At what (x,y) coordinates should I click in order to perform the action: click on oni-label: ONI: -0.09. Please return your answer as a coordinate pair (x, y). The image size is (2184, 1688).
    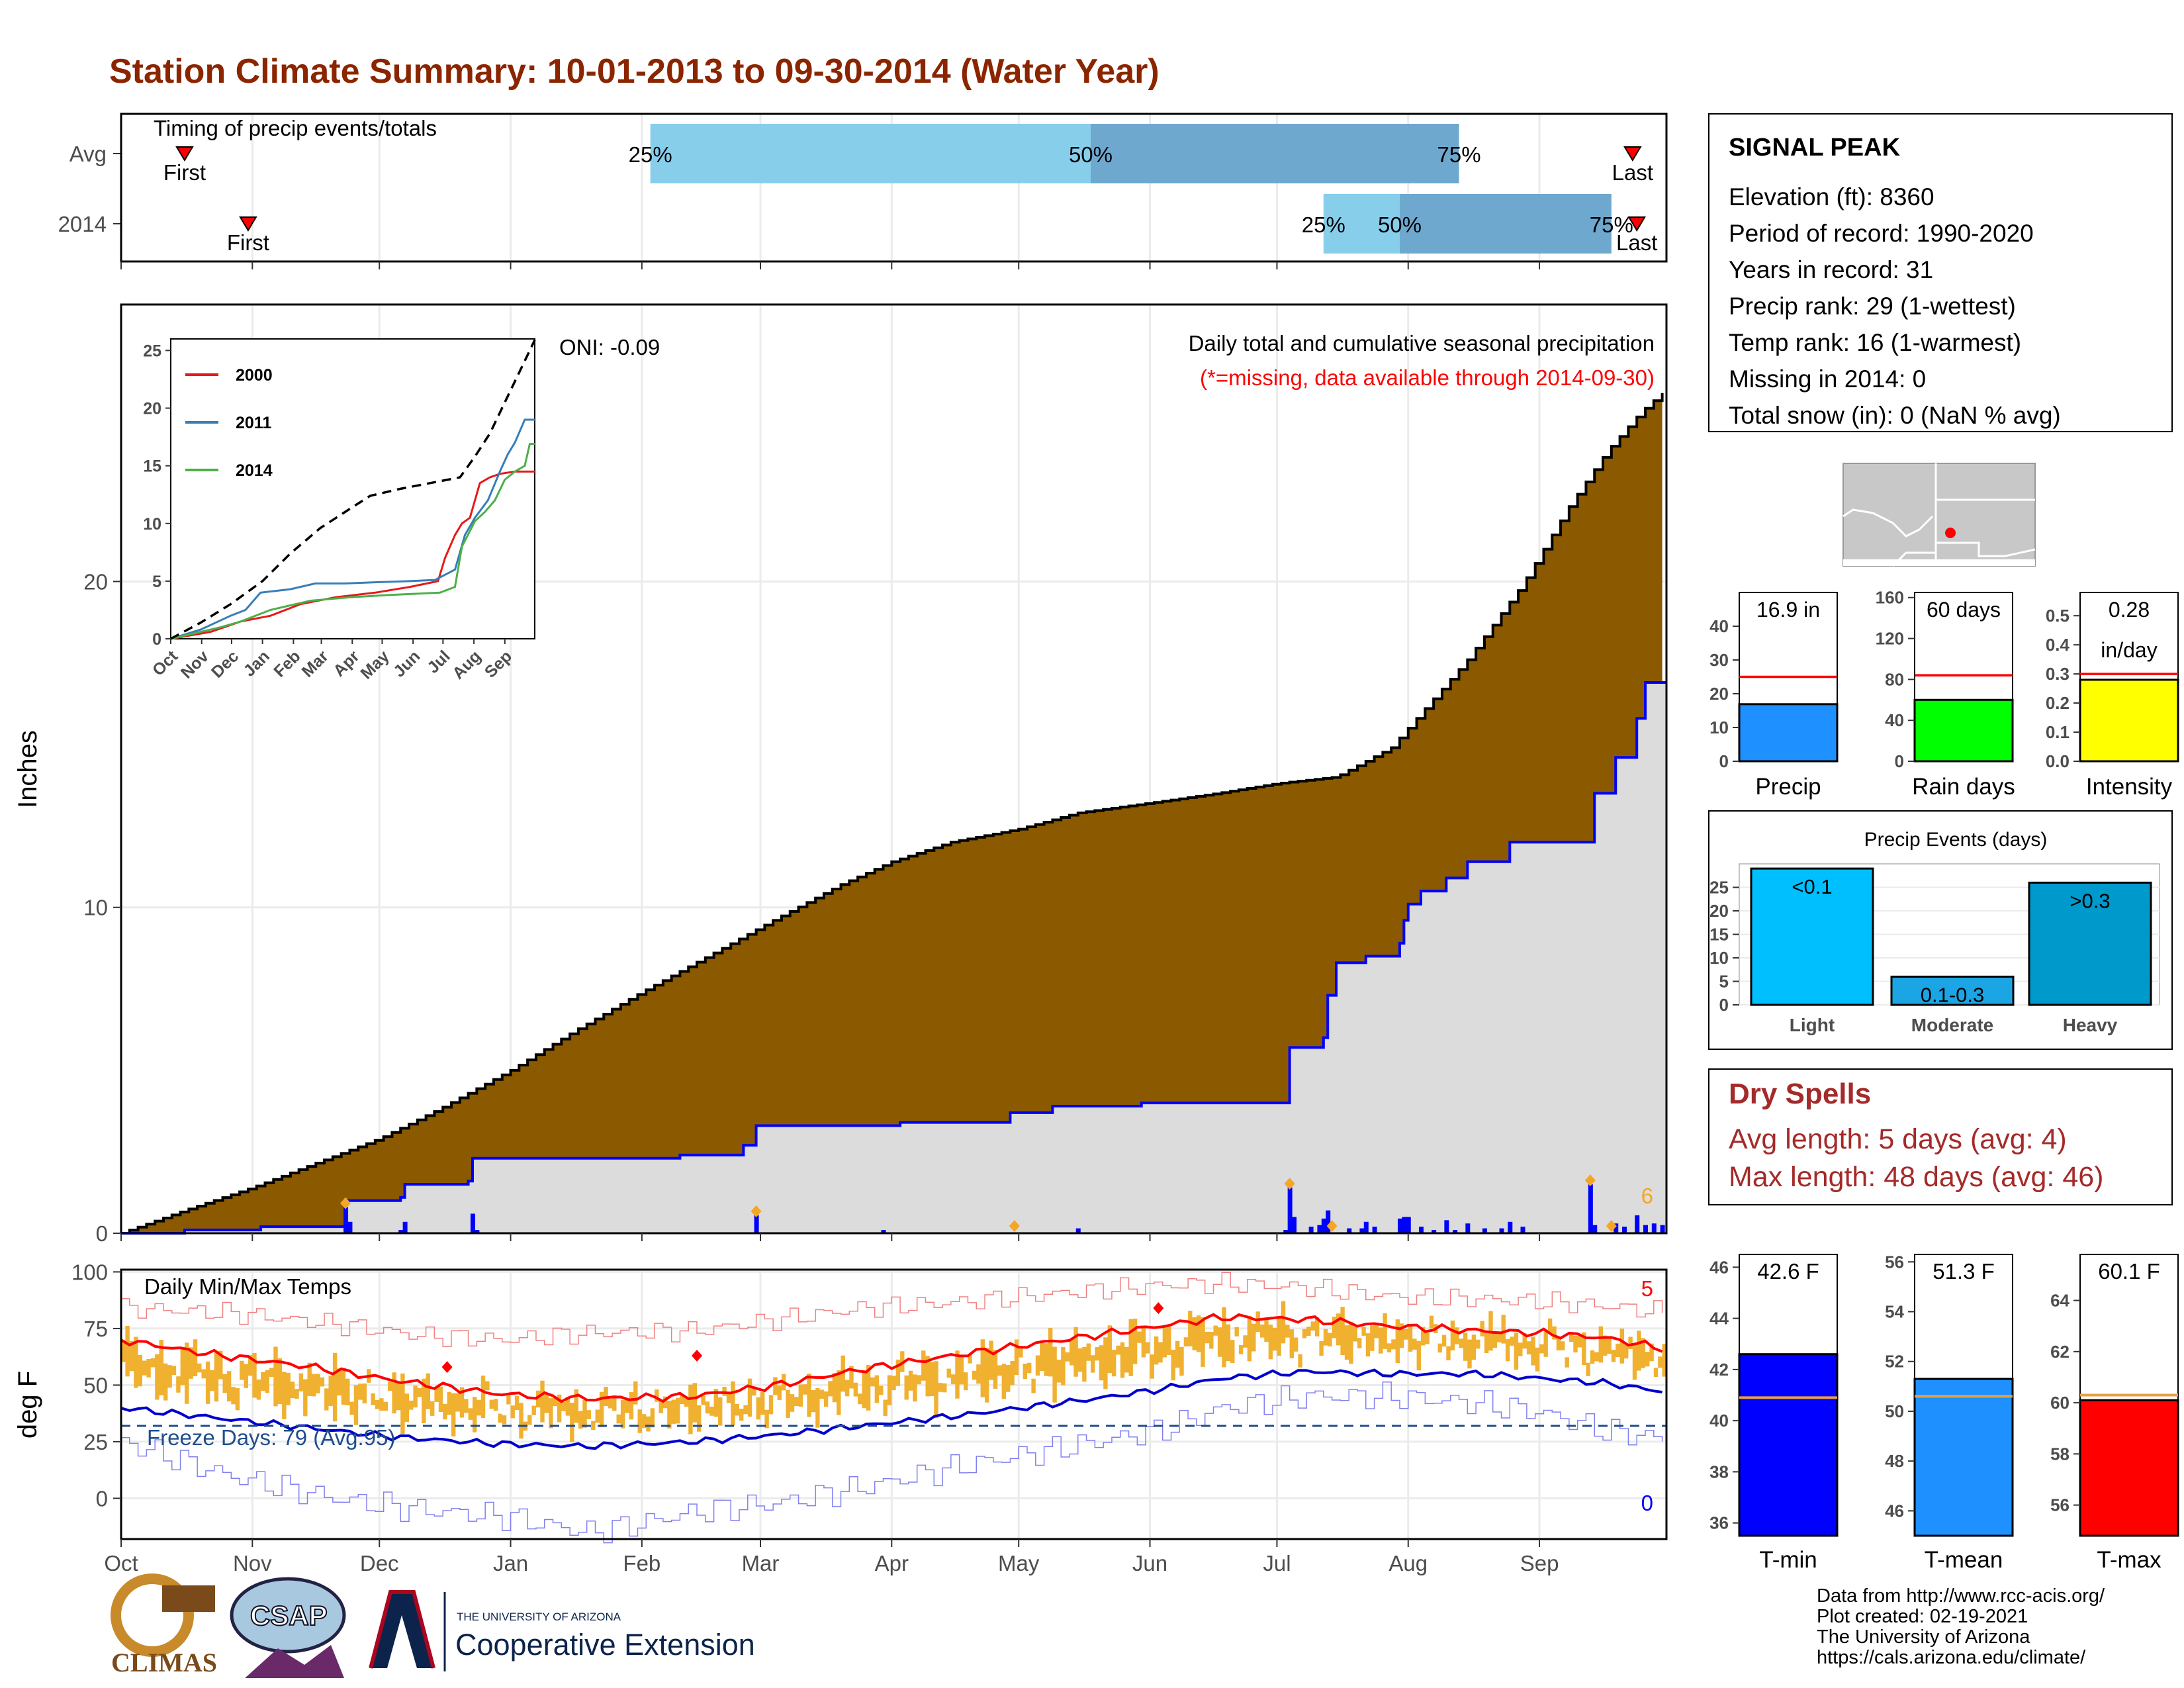
    Looking at the image, I should click on (609, 347).